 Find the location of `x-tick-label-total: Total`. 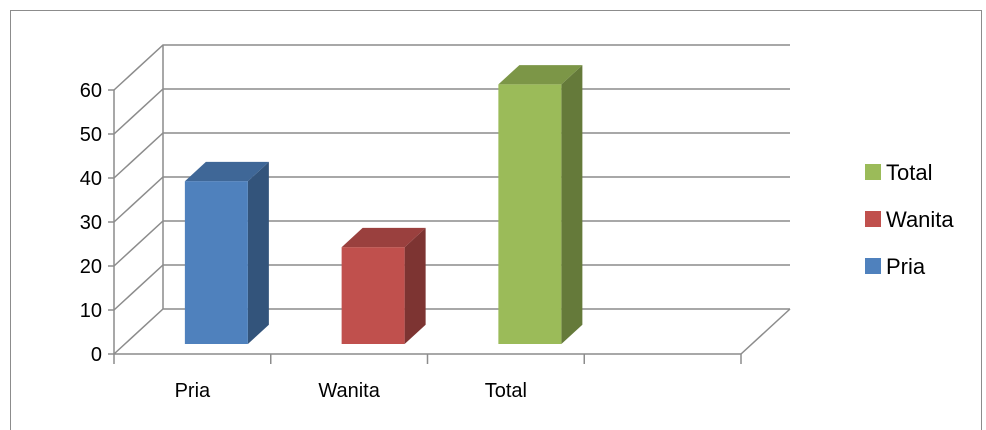

x-tick-label-total: Total is located at coordinates (506, 391).